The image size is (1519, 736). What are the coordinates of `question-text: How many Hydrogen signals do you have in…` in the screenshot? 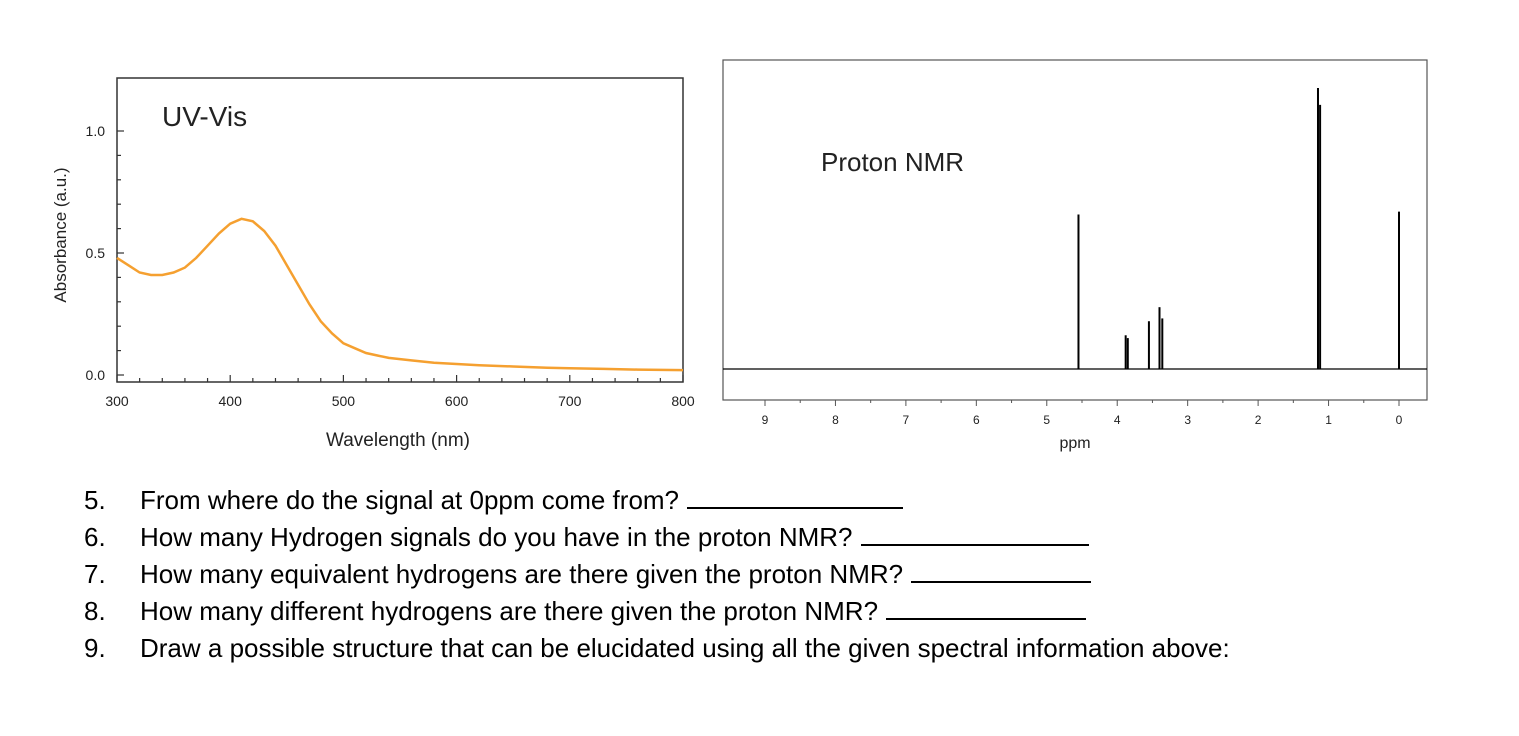 It's located at (496, 537).